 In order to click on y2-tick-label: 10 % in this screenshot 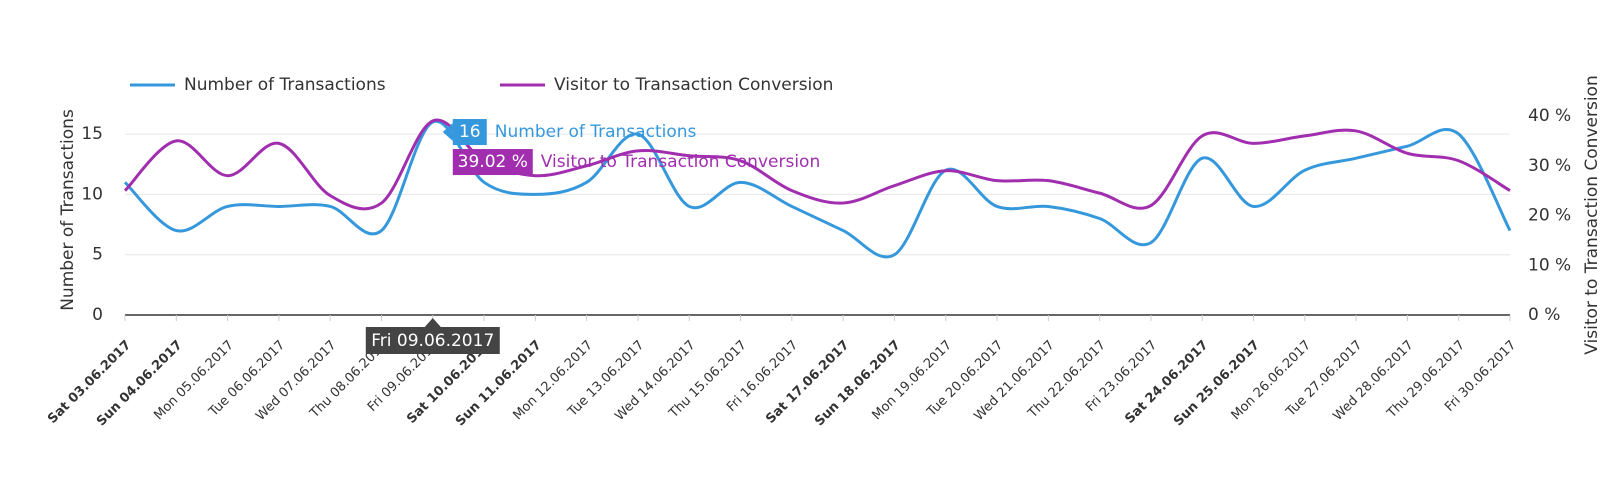, I will do `click(1549, 265)`.